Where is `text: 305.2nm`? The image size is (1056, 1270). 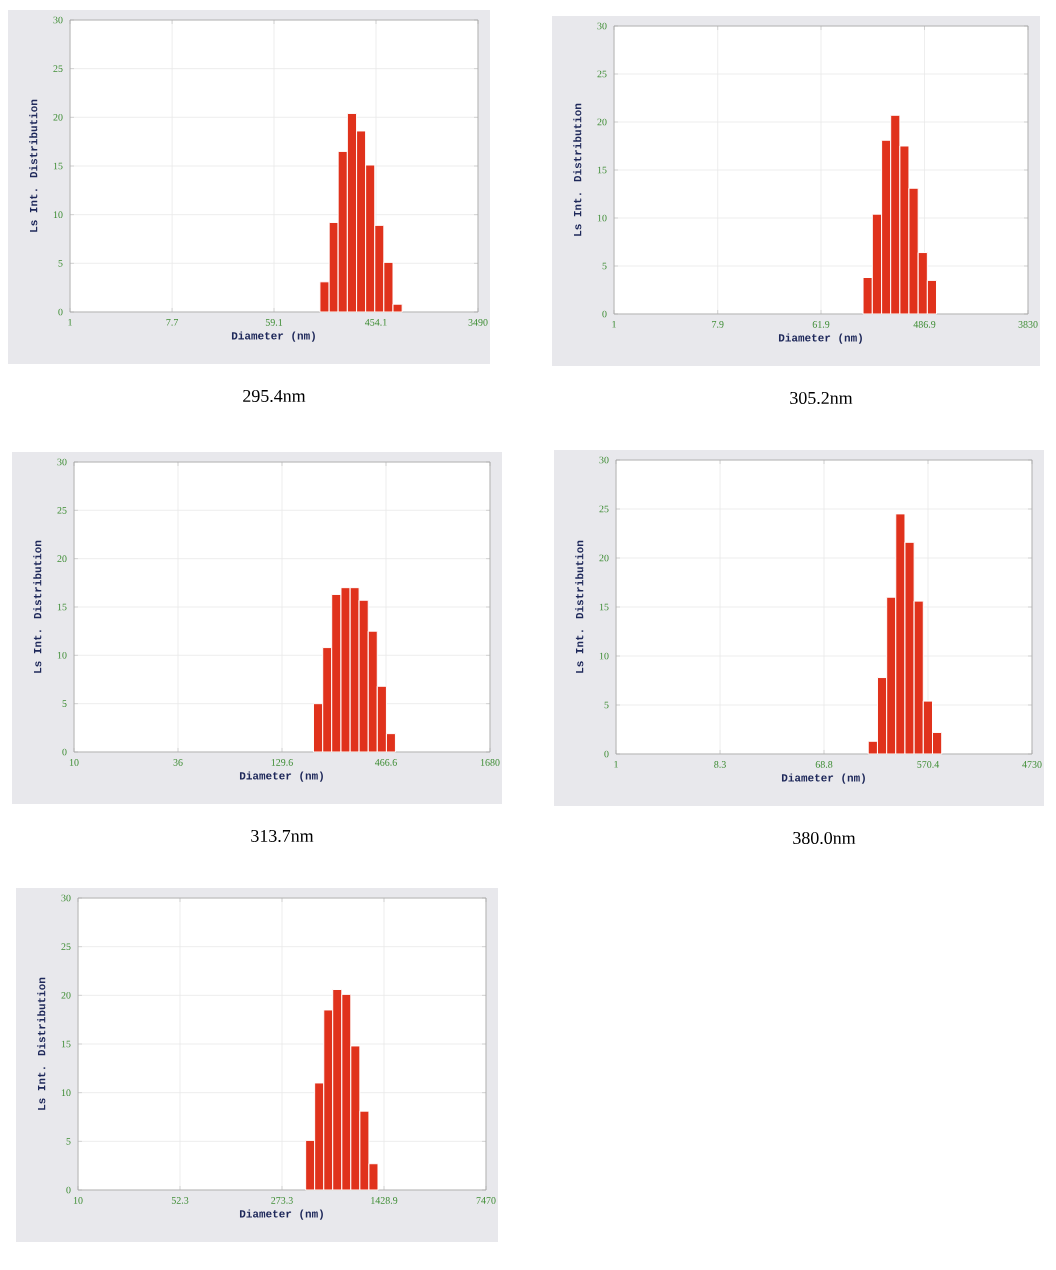 text: 305.2nm is located at coordinates (821, 398).